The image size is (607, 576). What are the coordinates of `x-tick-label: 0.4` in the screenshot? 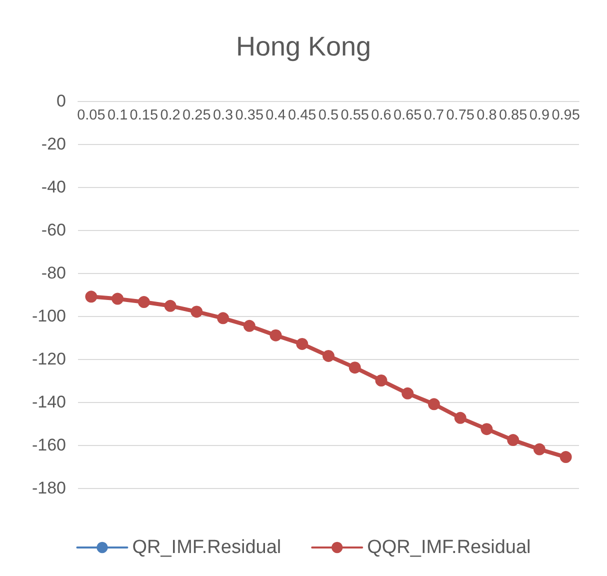 It's located at (276, 116).